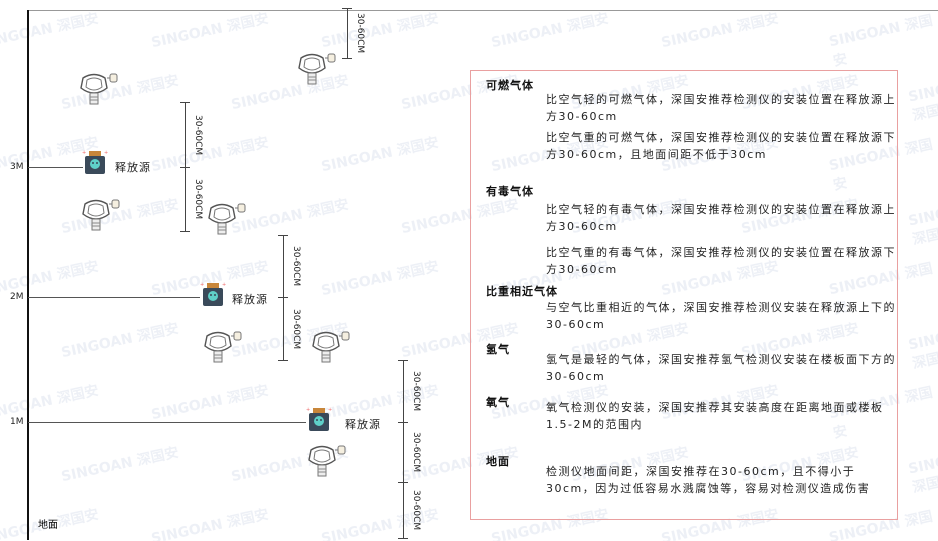  Describe the element at coordinates (482, 10) in the screenshot. I see `ceiling-line` at that location.